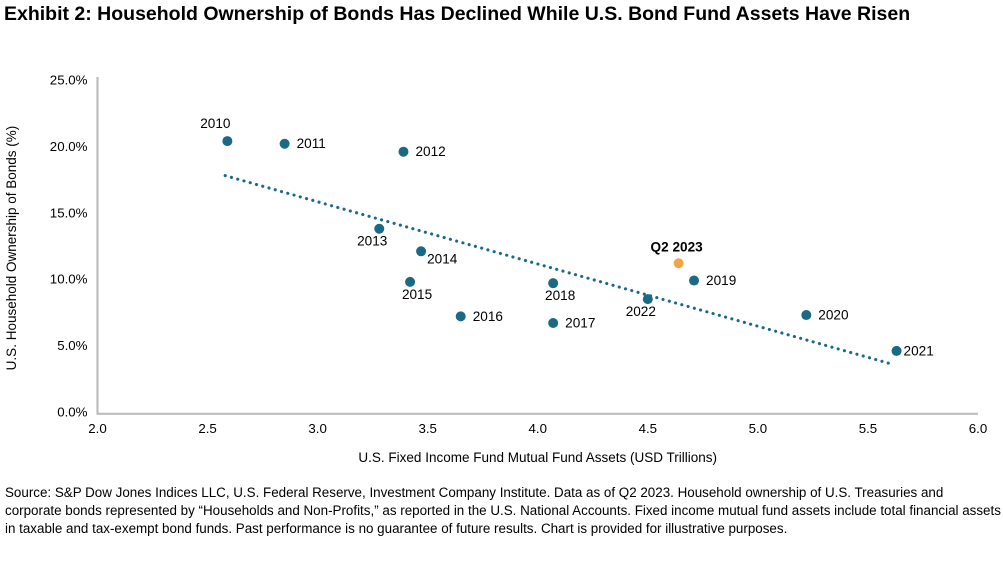 This screenshot has height=564, width=1003. Describe the element at coordinates (560, 295) in the screenshot. I see `data-point-label-2018: 2018` at that location.